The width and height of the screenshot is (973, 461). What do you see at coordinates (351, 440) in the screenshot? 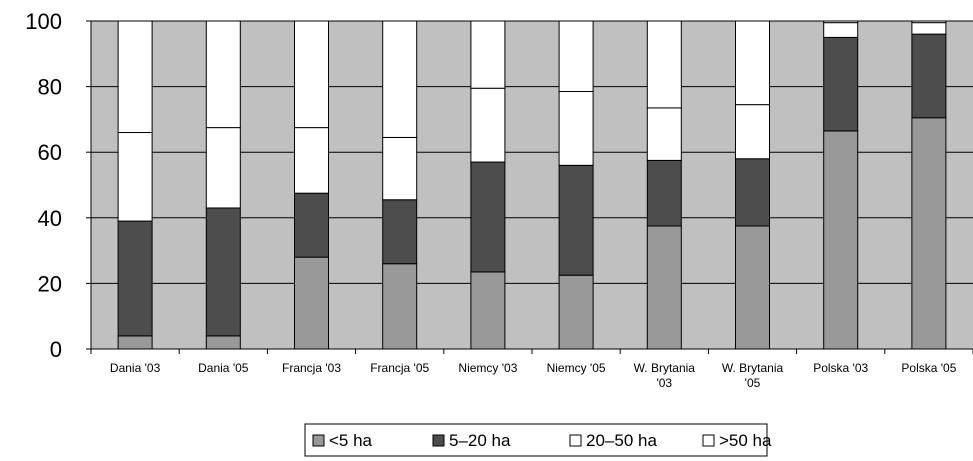
I see `legend-label: <5 ha` at bounding box center [351, 440].